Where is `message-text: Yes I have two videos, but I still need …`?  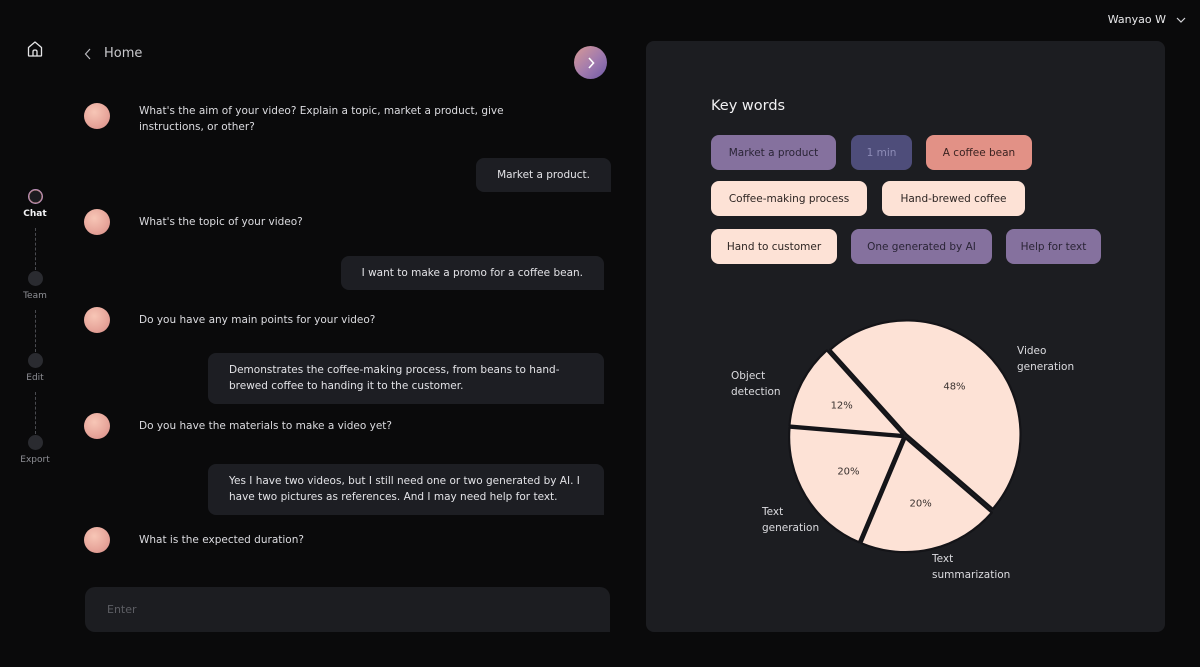
message-text: Yes I have two videos, but I still need … is located at coordinates (404, 489).